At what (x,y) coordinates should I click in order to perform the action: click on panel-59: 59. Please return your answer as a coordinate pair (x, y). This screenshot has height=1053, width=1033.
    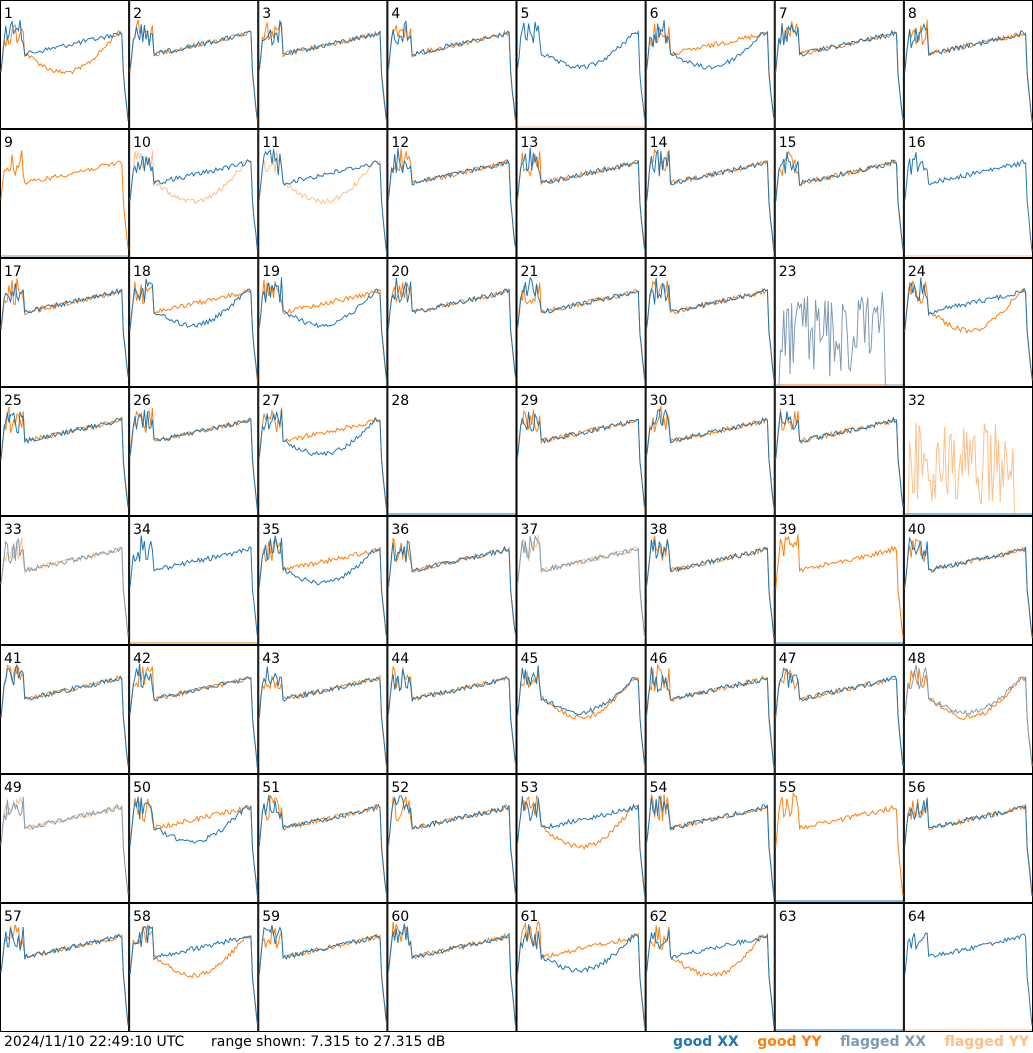
    Looking at the image, I should click on (323, 967).